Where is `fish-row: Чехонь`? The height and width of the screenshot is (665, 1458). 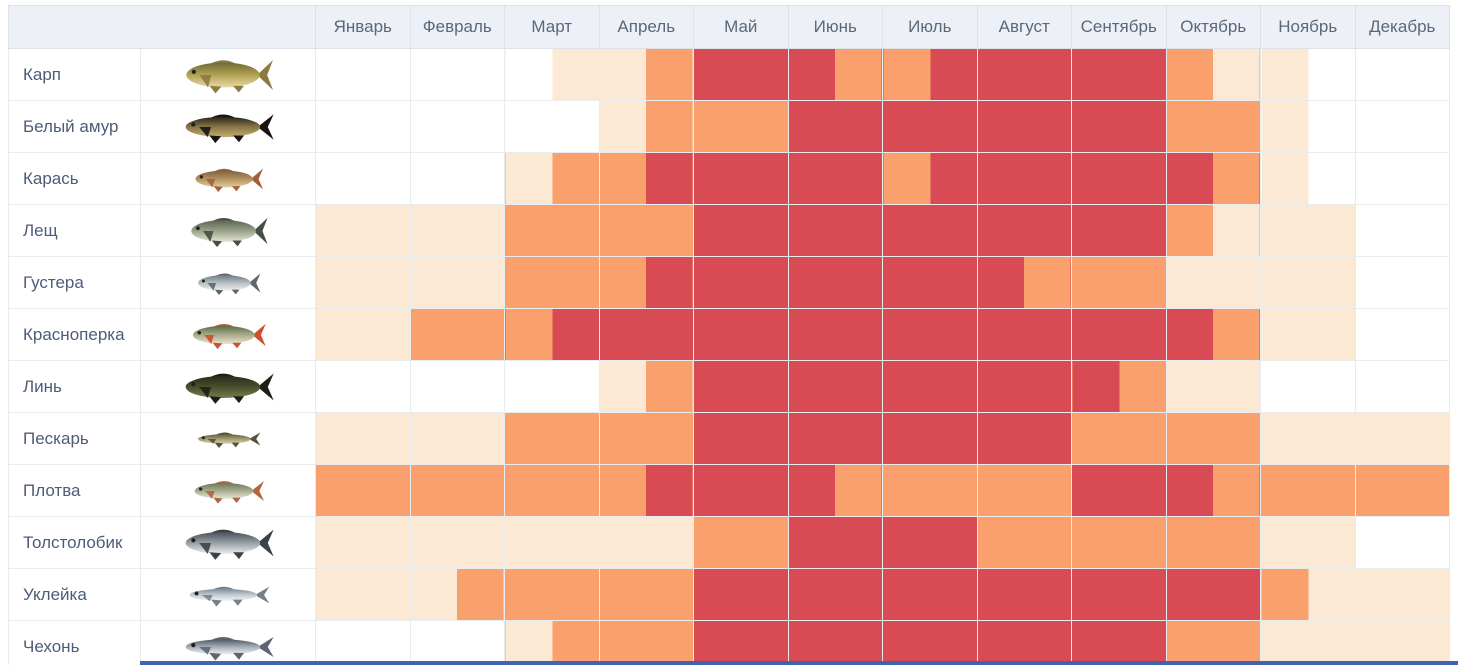 fish-row: Чехонь is located at coordinates (729, 642).